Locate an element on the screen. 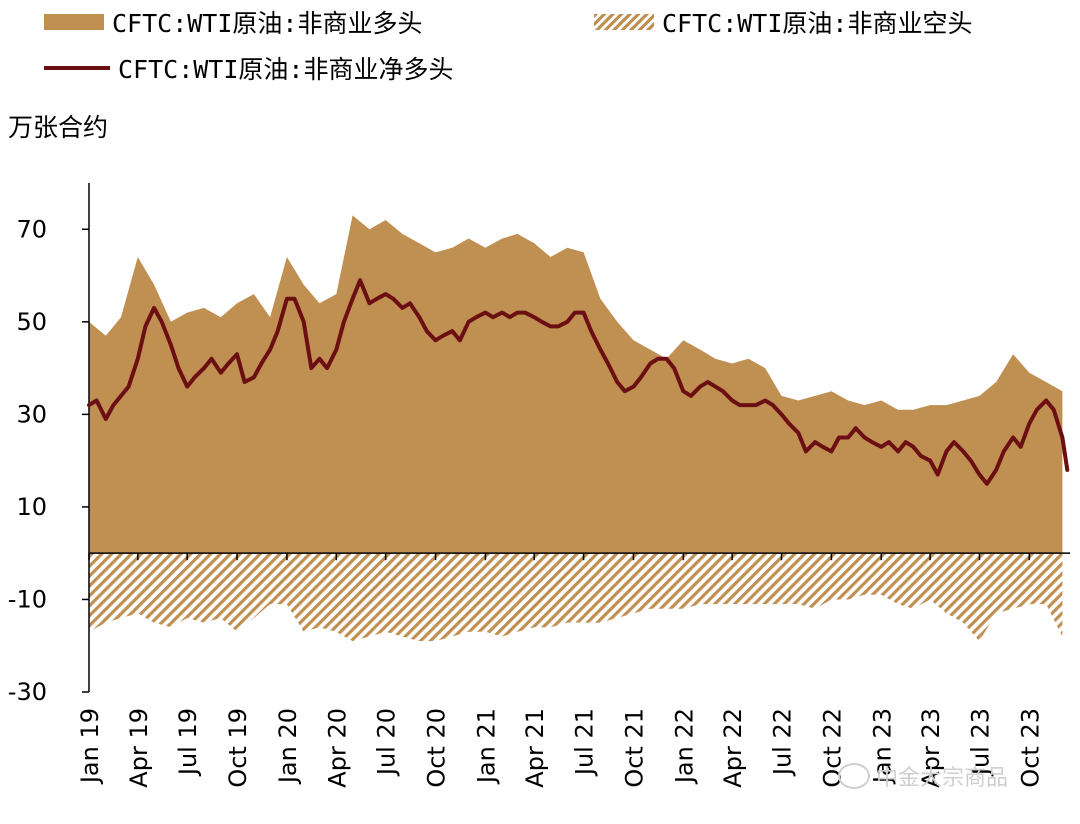 This screenshot has width=1080, height=824. x-tick-label: Apr 19 is located at coordinates (139, 748).